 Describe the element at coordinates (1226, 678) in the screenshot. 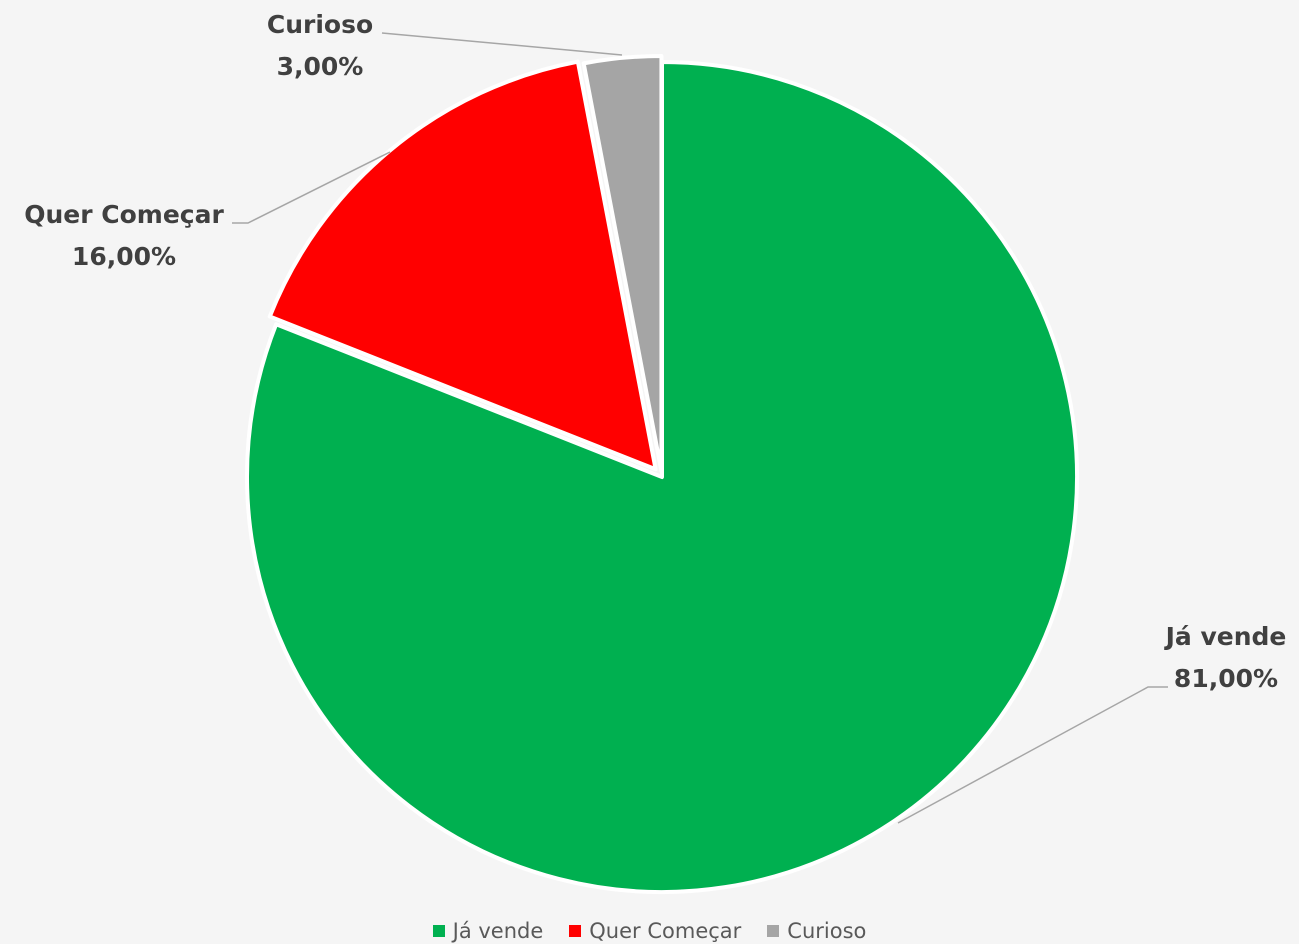

I see `data-label-ja-vende-value: 81,00%` at that location.